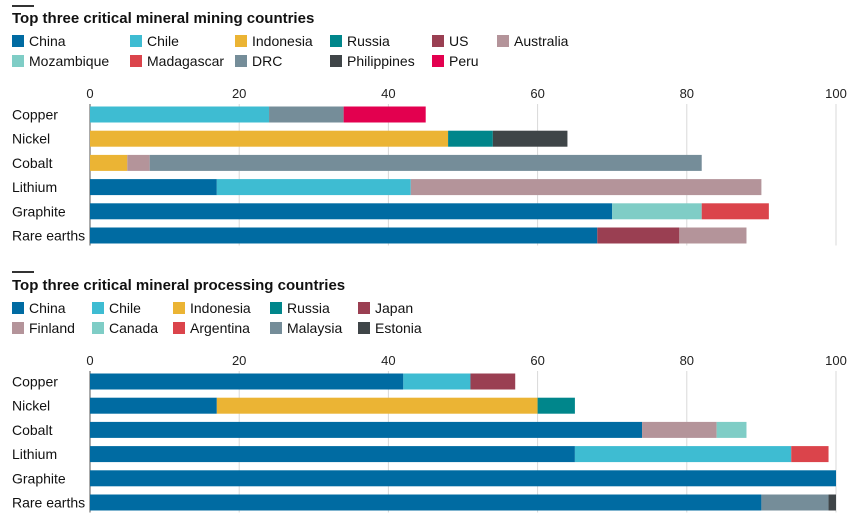 The image size is (867, 520). I want to click on x-tick-label: 0, so click(89, 360).